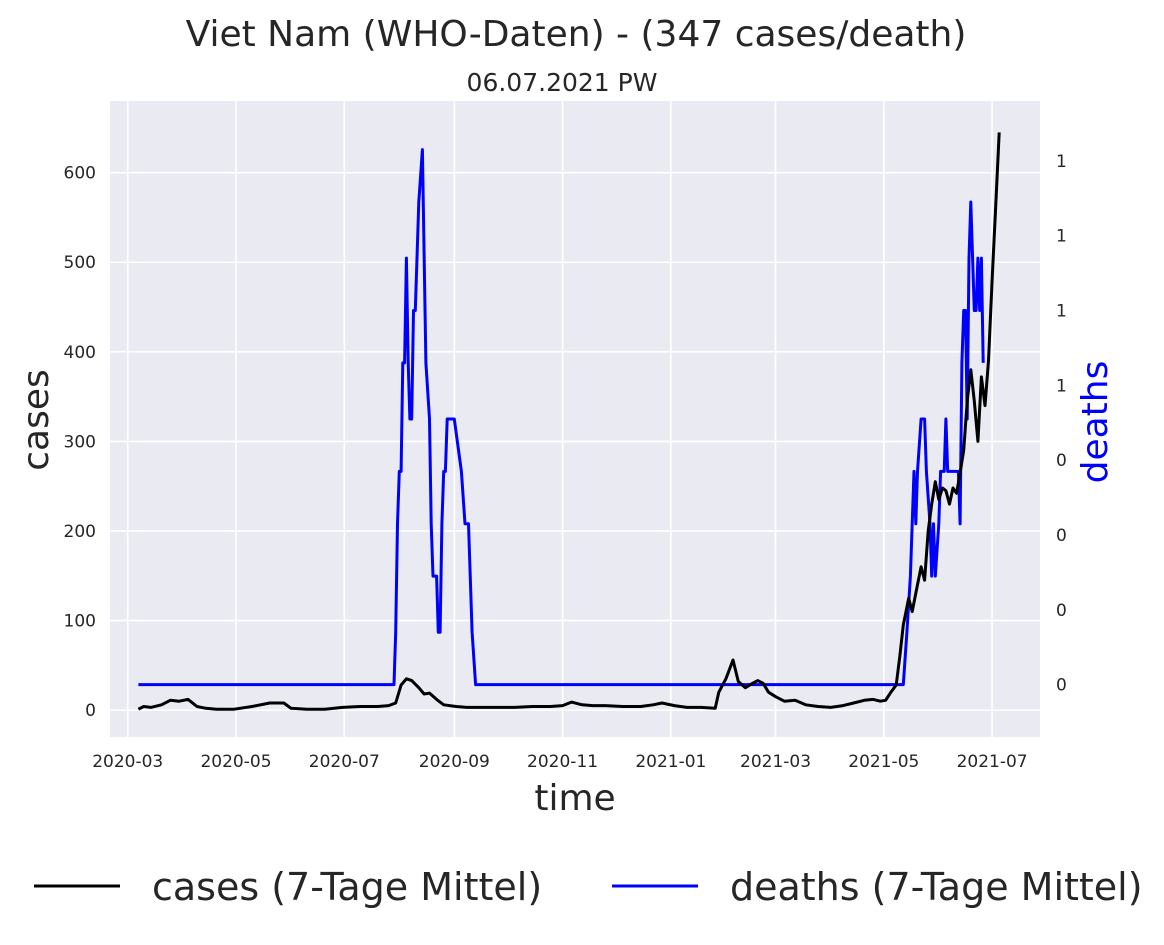  What do you see at coordinates (90, 711) in the screenshot?
I see `y-tick-label: 0` at bounding box center [90, 711].